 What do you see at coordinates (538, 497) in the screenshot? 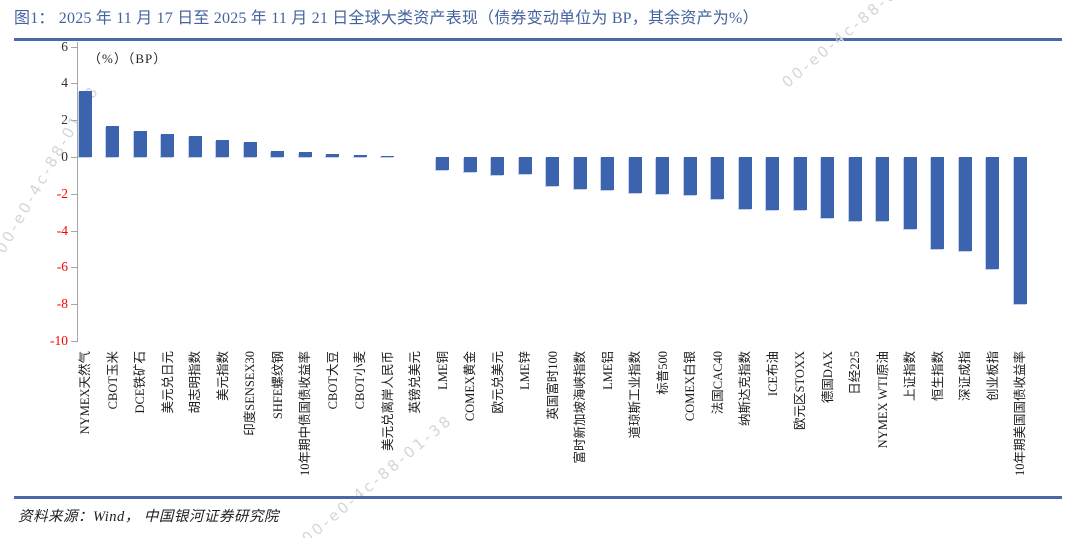
I see `bottom-divider-rule` at bounding box center [538, 497].